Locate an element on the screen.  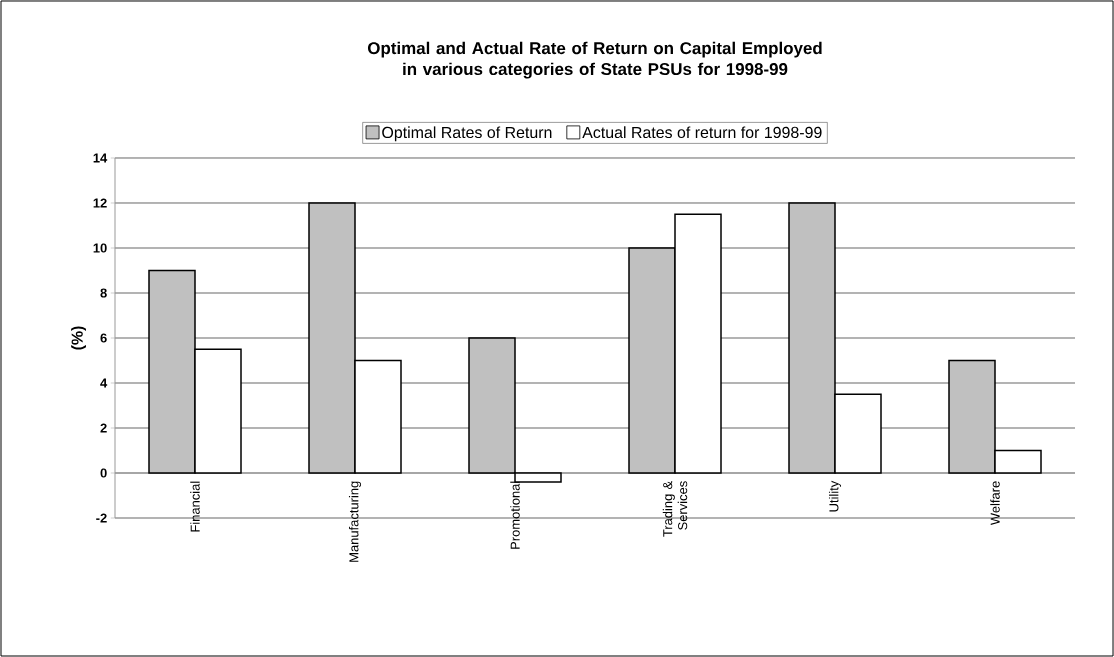
y-tick-label: 4 is located at coordinates (104, 383).